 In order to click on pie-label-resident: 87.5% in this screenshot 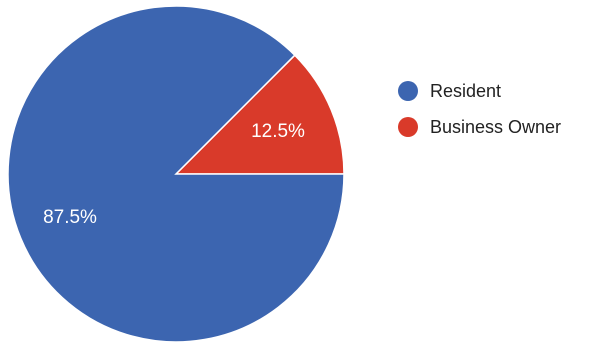, I will do `click(70, 217)`.